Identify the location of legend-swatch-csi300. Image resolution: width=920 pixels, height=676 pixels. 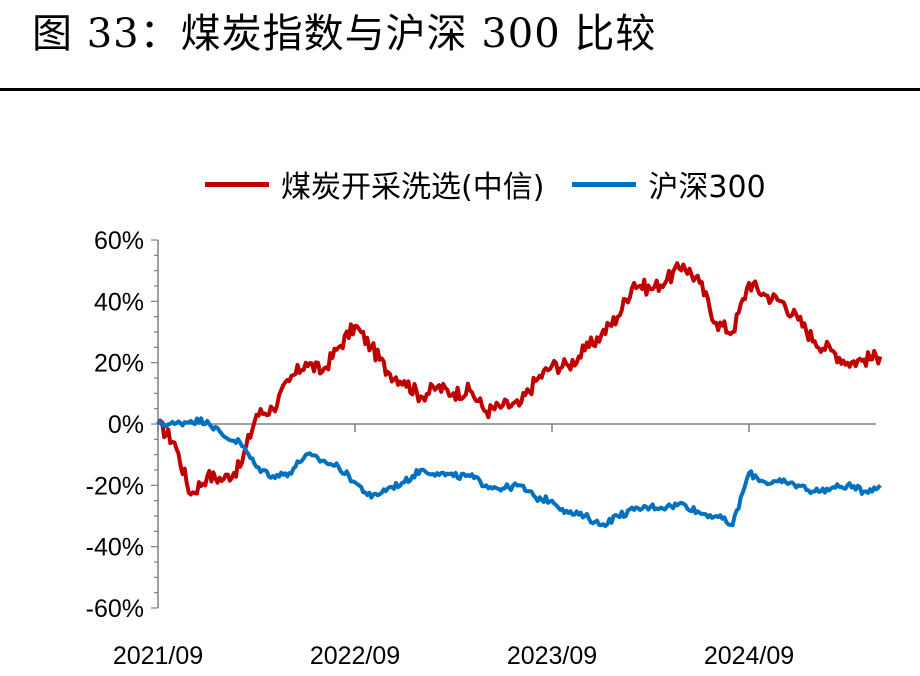
(604, 184).